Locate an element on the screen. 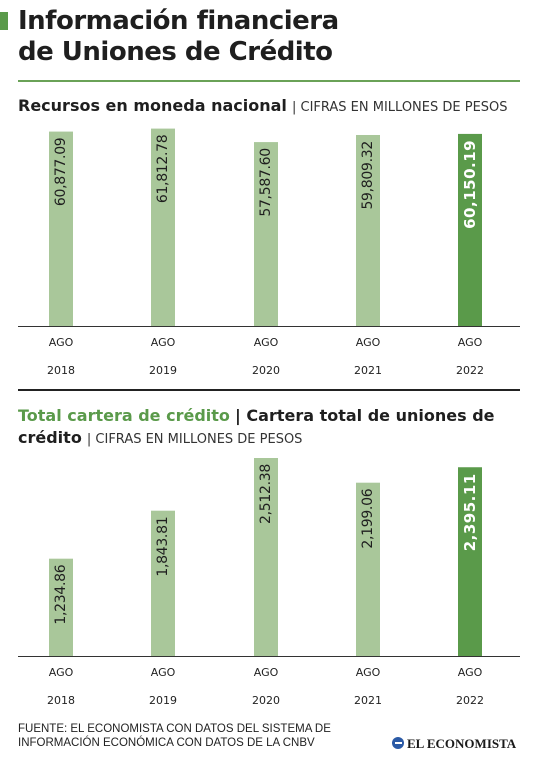 The width and height of the screenshot is (539, 768). section1-subtitle: | CIFRAS EN MILLONES DE PESOS is located at coordinates (400, 107).